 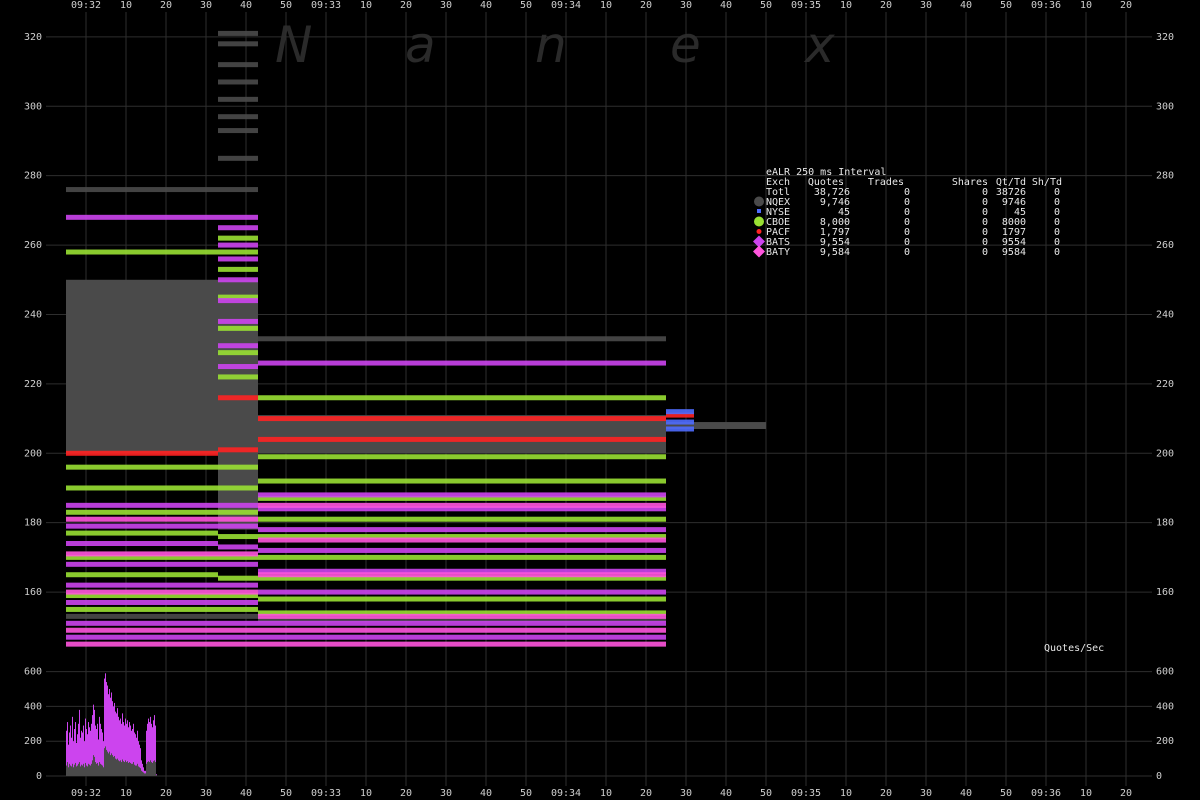 What do you see at coordinates (566, 793) in the screenshot?
I see `x-tick-label: 09:34` at bounding box center [566, 793].